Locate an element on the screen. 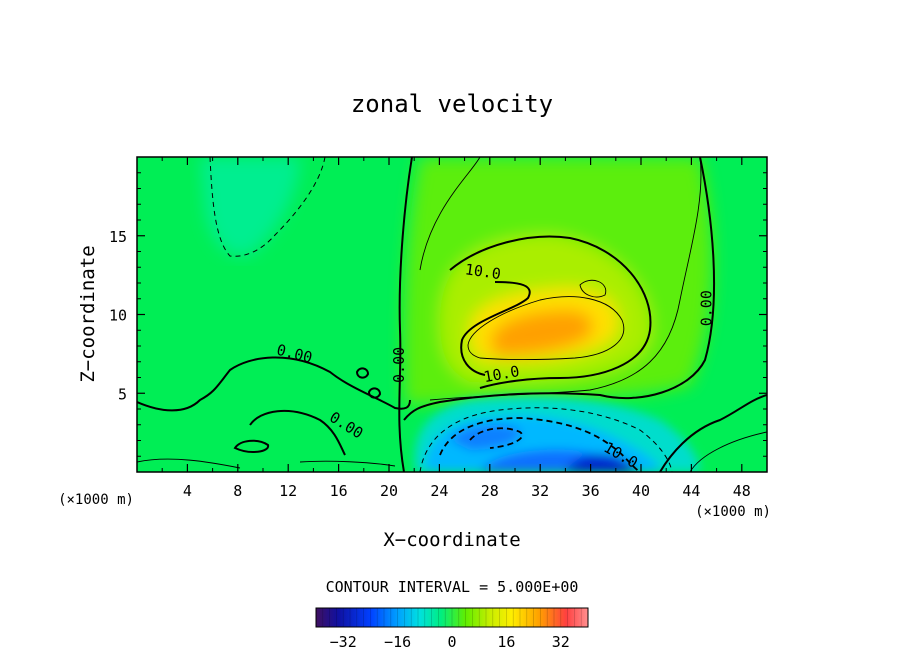  chart-title: zonal velocity is located at coordinates (452, 104).